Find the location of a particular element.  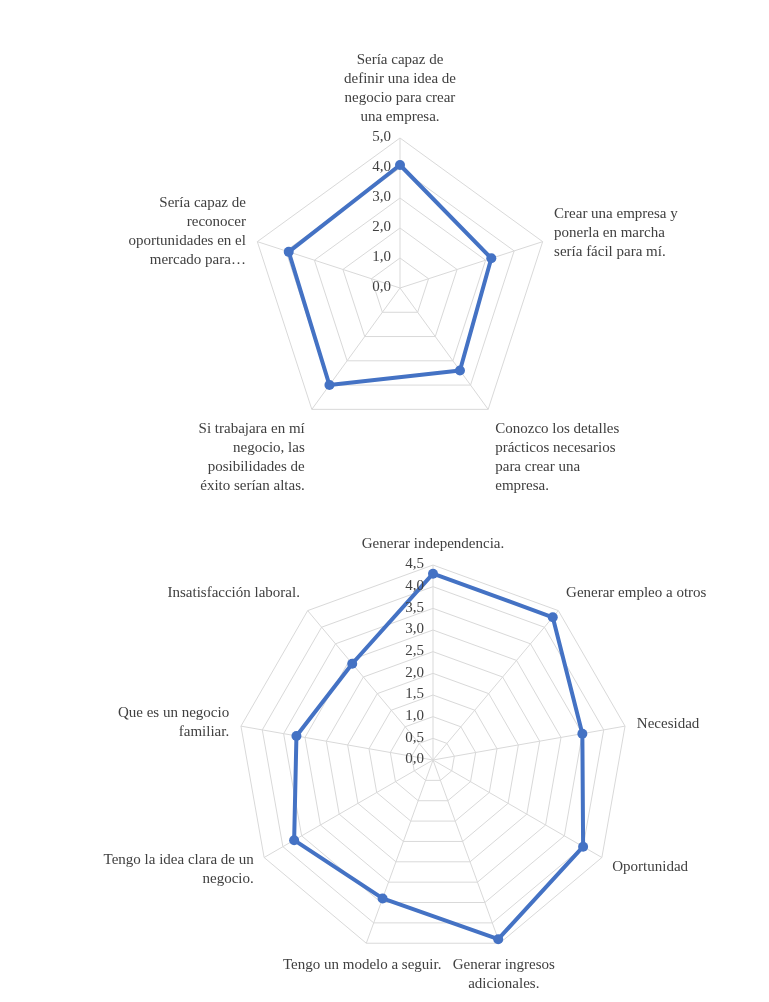

y-tick-label: 0,5 is located at coordinates (414, 736).